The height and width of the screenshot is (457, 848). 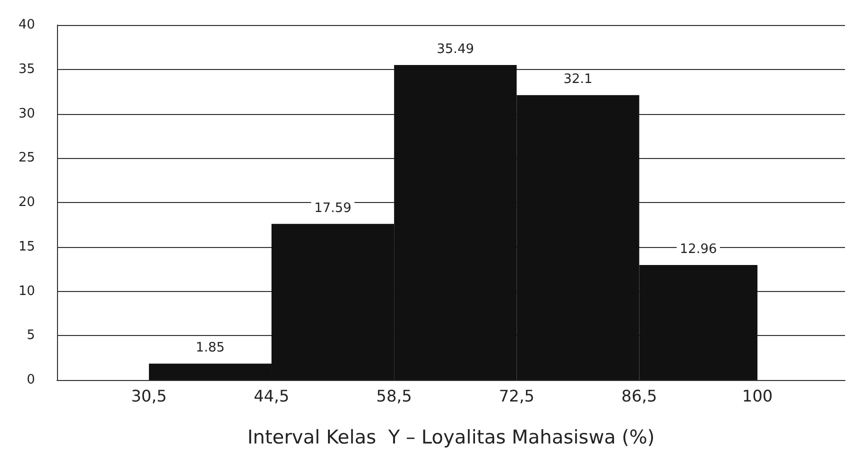 What do you see at coordinates (394, 396) in the screenshot?
I see `x-tick-label: 58,5` at bounding box center [394, 396].